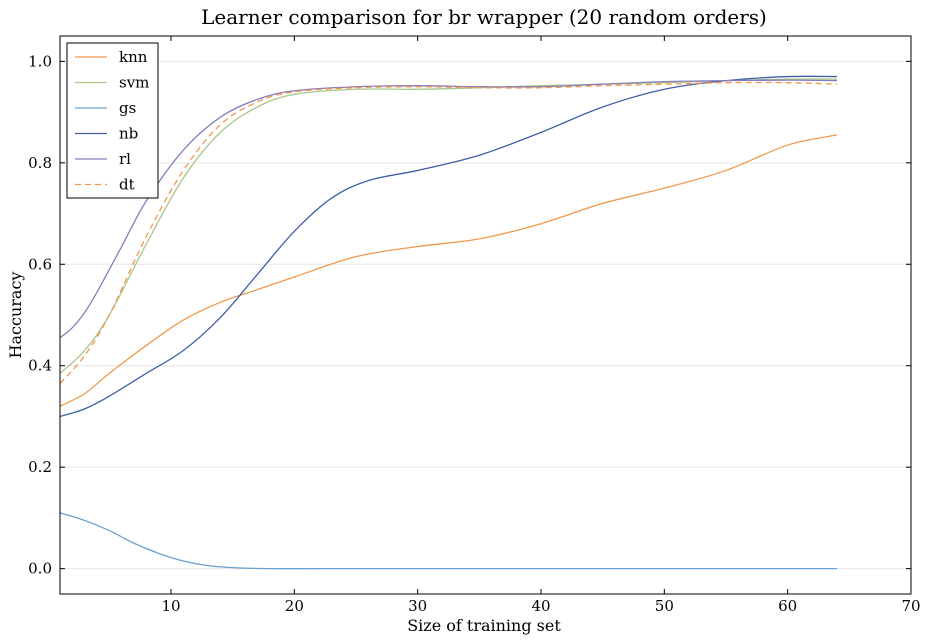 The height and width of the screenshot is (644, 928). I want to click on y-tick-label: 0.6, so click(40, 264).